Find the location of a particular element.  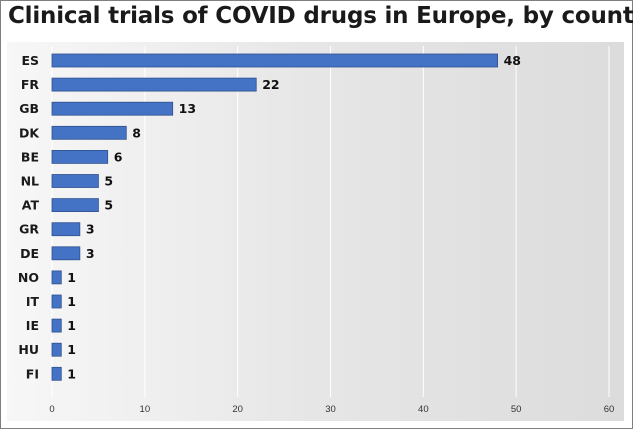

bar-nl is located at coordinates (75, 181).